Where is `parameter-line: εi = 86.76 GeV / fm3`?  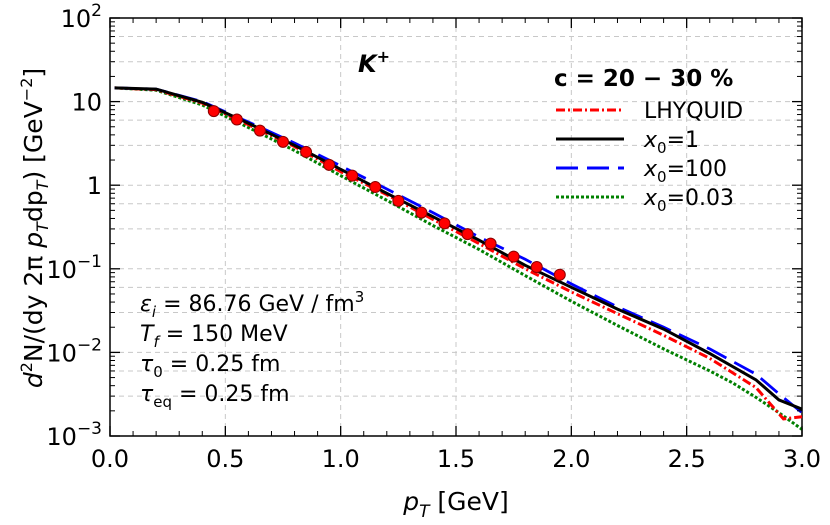 parameter-line: εi = 86.76 GeV / fm3 is located at coordinates (252, 304).